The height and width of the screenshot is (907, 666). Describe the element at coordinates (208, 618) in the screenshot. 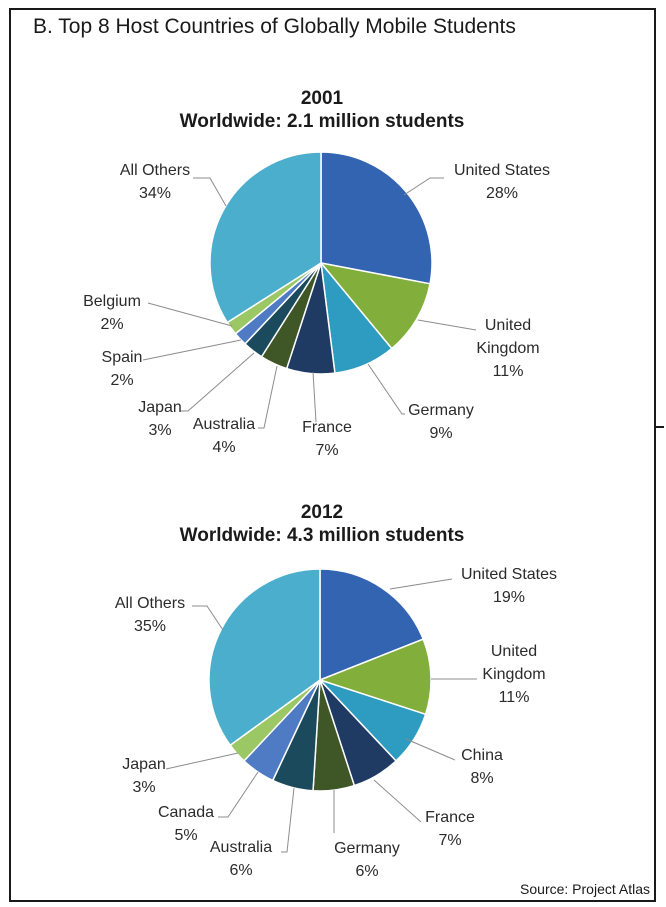

I see `leader-line-2012-all-others` at that location.